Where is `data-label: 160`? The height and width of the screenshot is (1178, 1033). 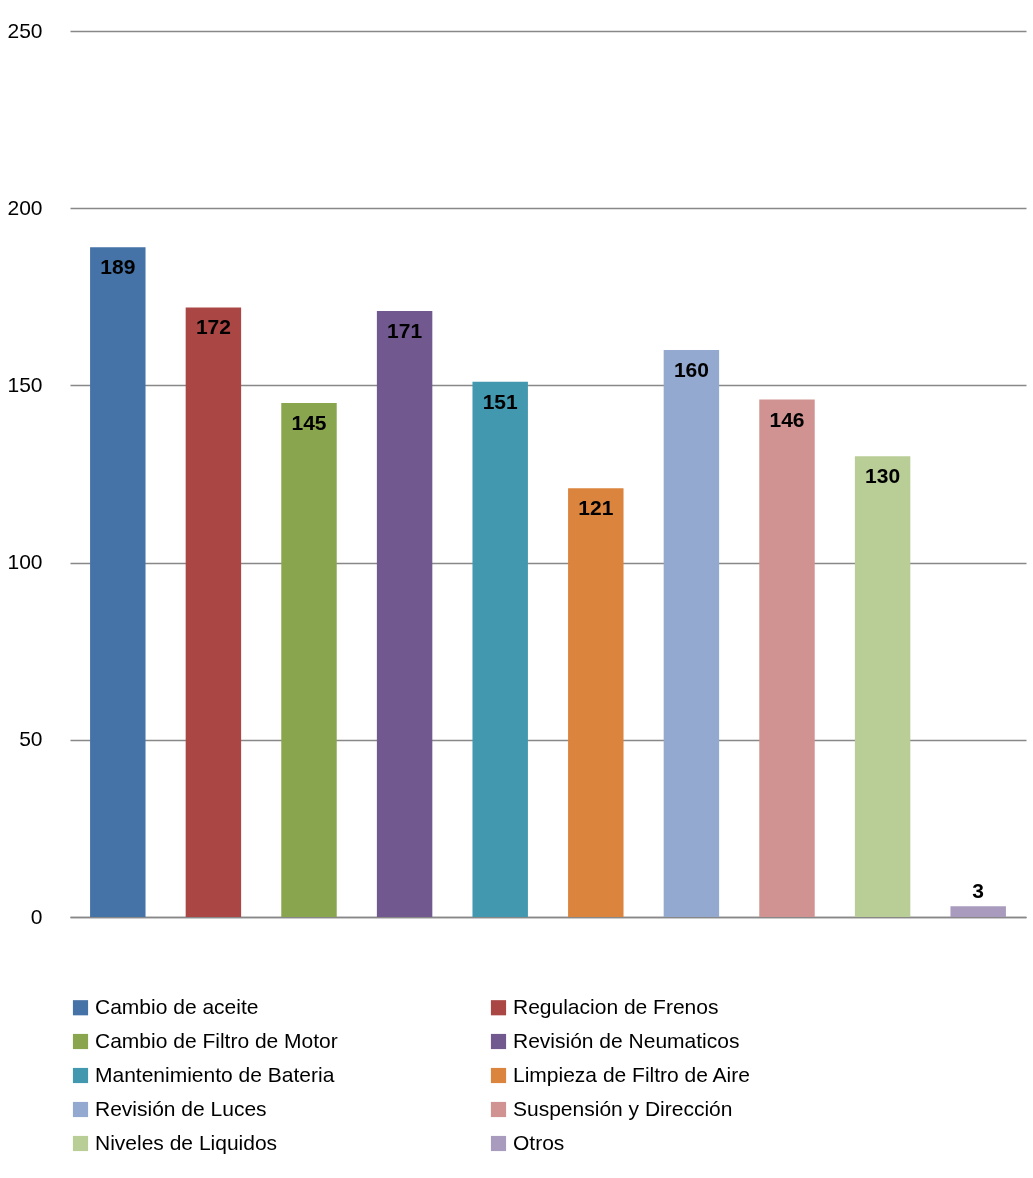 data-label: 160 is located at coordinates (691, 369).